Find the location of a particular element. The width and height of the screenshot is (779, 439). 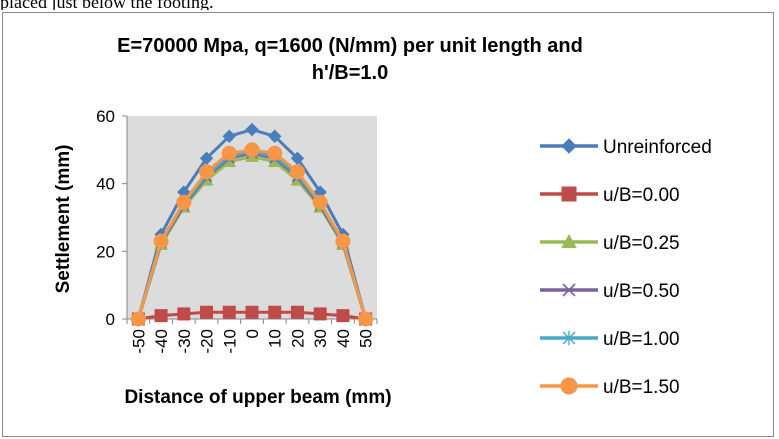

y-tick-label: 40 is located at coordinates (105, 184).